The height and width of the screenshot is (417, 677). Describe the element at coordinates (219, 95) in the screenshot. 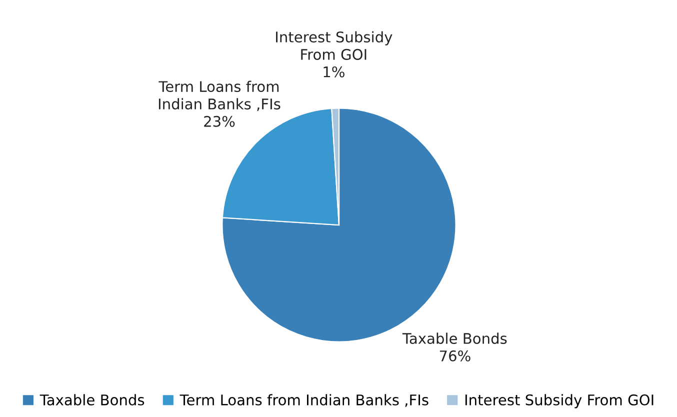

I see `slice-label: Term Loans from Indian Banks ,FIs` at that location.